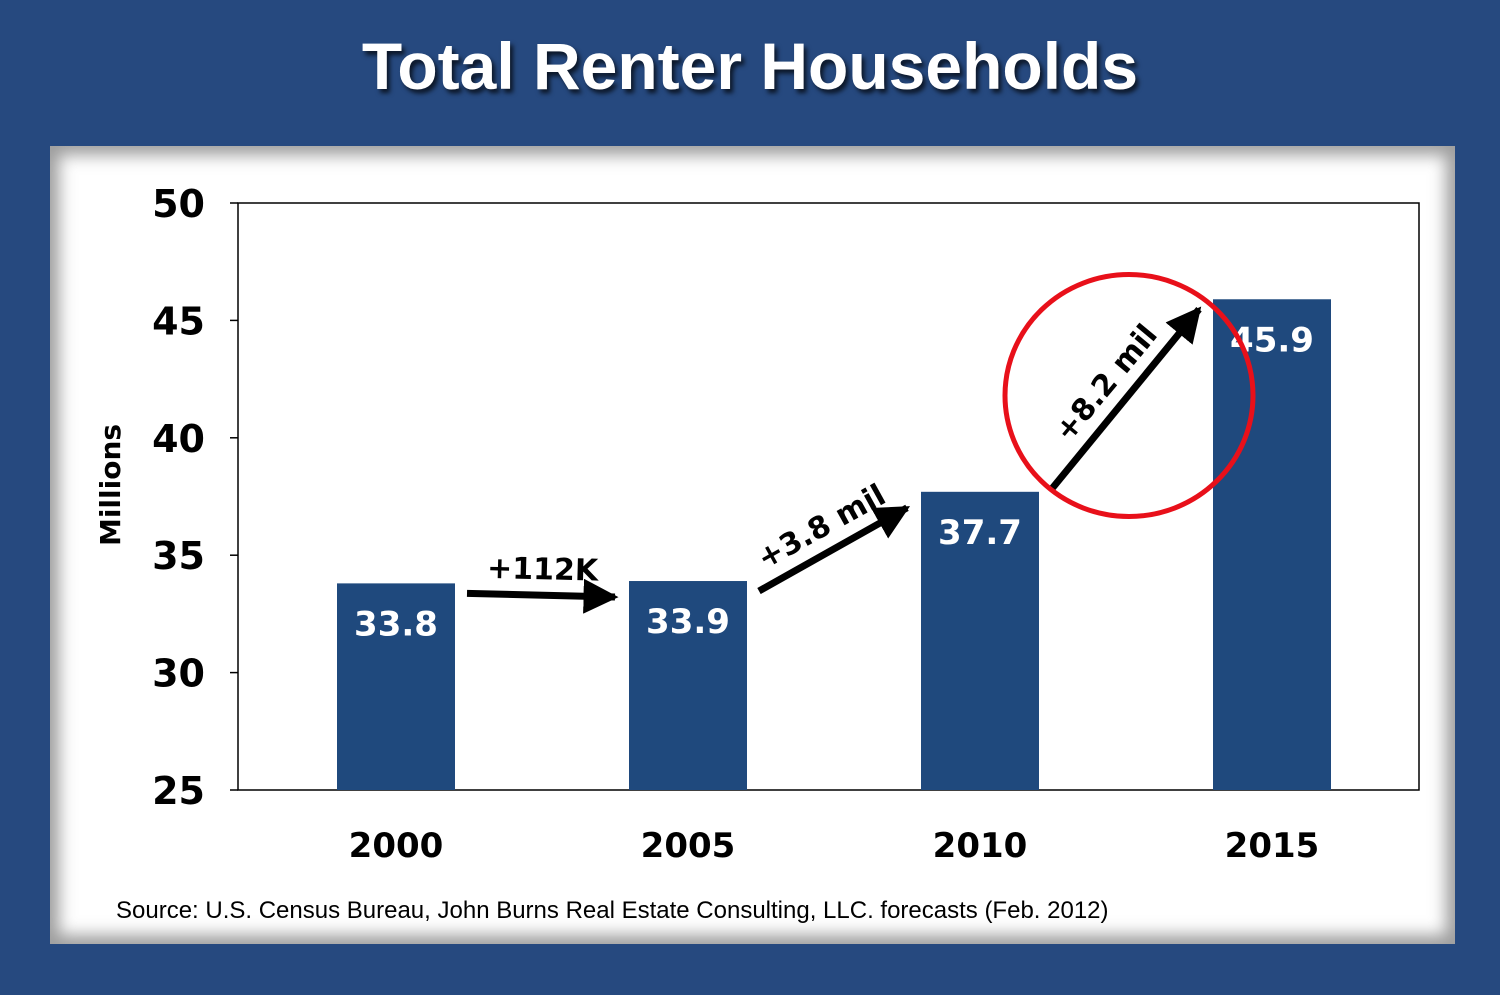 The height and width of the screenshot is (995, 1500). Describe the element at coordinates (1272, 846) in the screenshot. I see `x-tick-label: 2015` at that location.